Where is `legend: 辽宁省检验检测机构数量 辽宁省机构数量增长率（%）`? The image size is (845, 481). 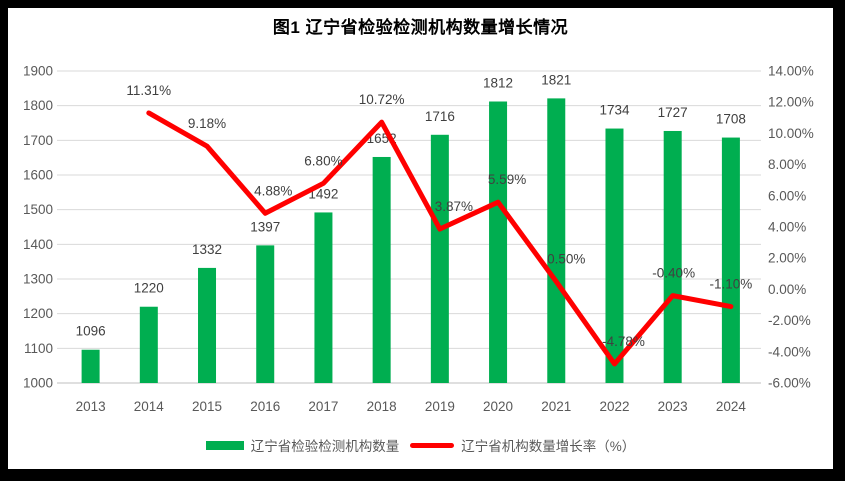 legend: 辽宁省检验检测机构数量 辽宁省机构数量增长率（%） is located at coordinates (420, 445).